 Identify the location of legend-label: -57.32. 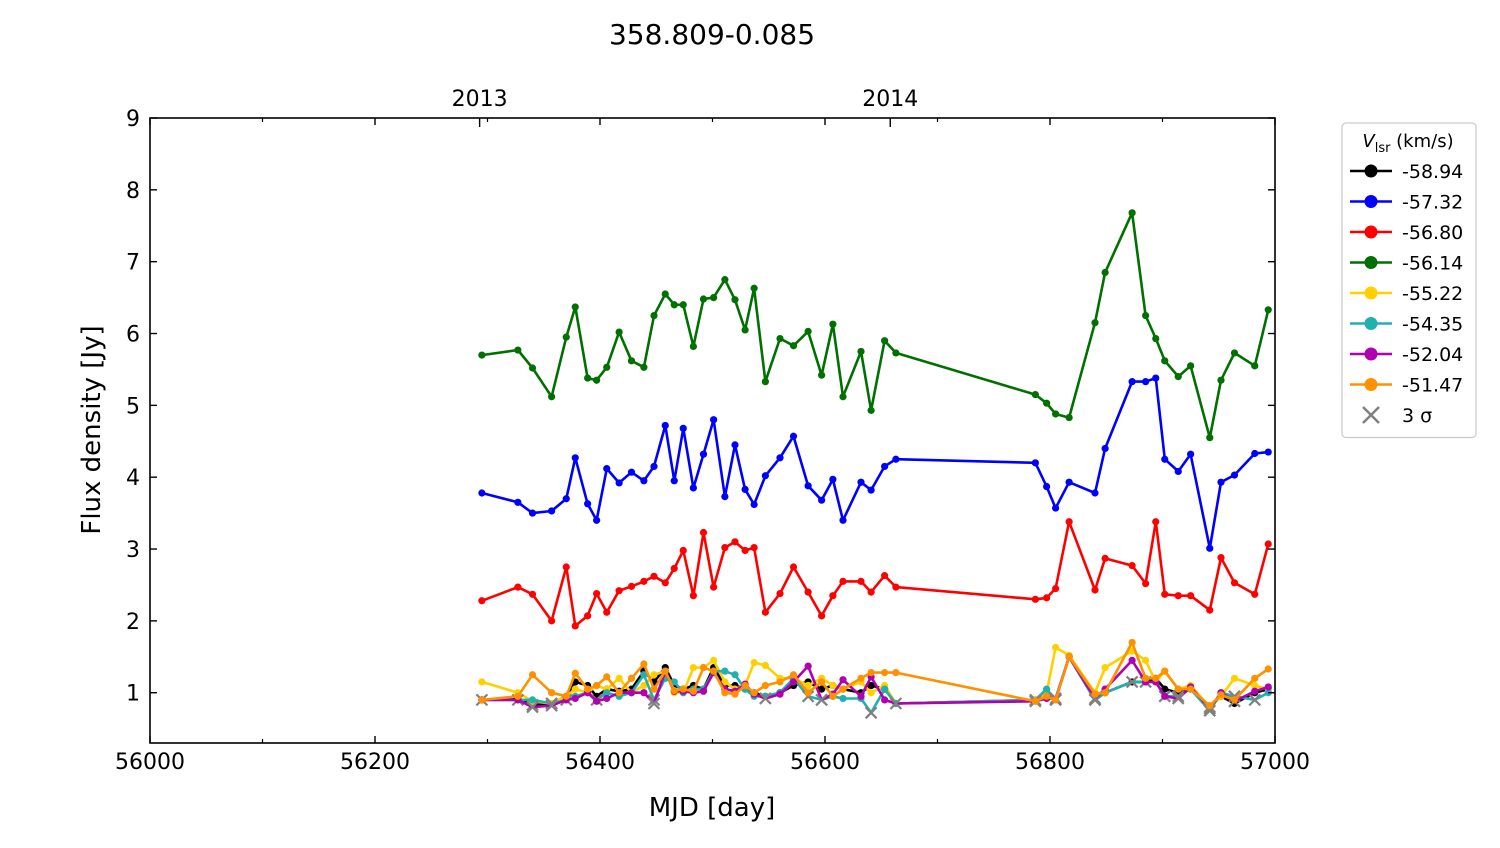
(1432, 203).